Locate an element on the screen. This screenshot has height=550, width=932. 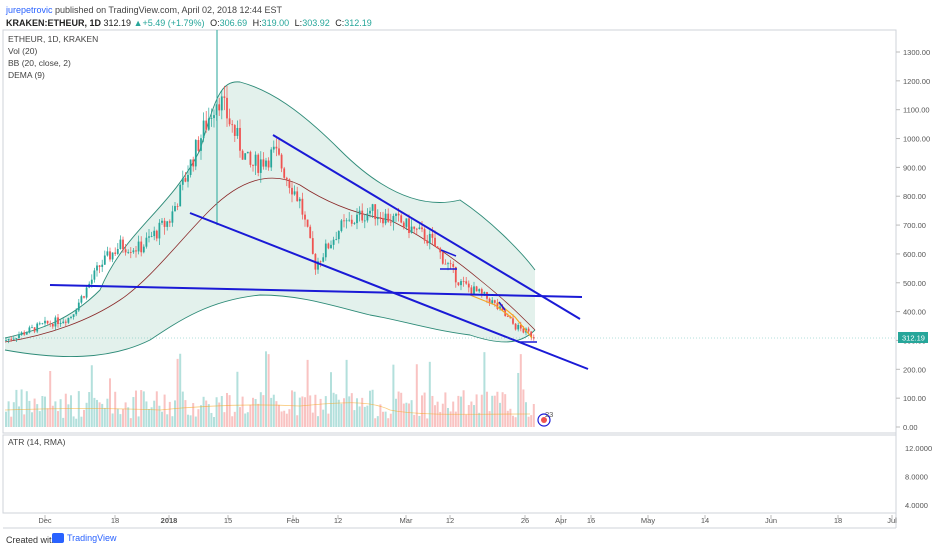
date-tick-label: May is located at coordinates (648, 520).